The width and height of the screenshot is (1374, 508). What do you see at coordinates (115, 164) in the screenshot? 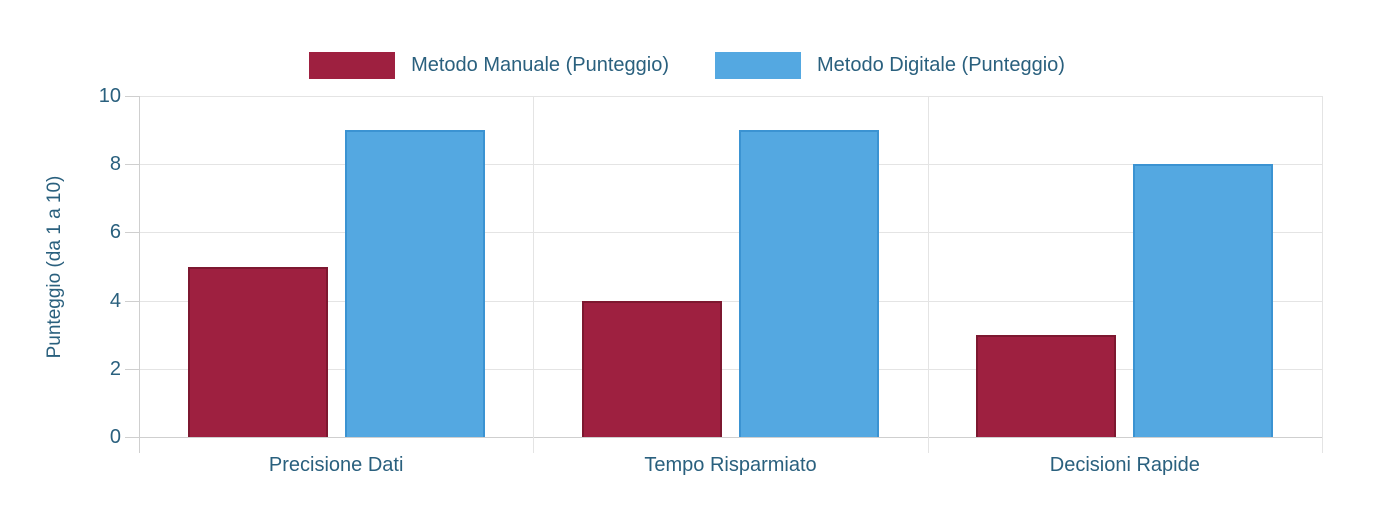
I see `y-tick-label: 8` at bounding box center [115, 164].